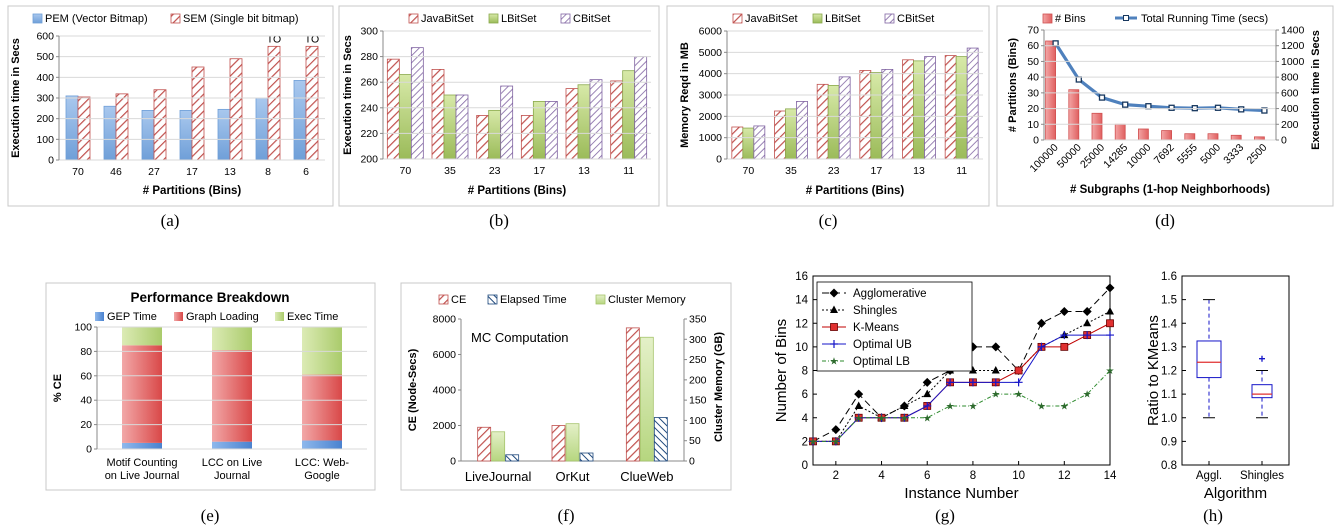  What do you see at coordinates (1169, 442) in the screenshot?
I see `chart-h-y-tick-label: 0.9` at bounding box center [1169, 442].